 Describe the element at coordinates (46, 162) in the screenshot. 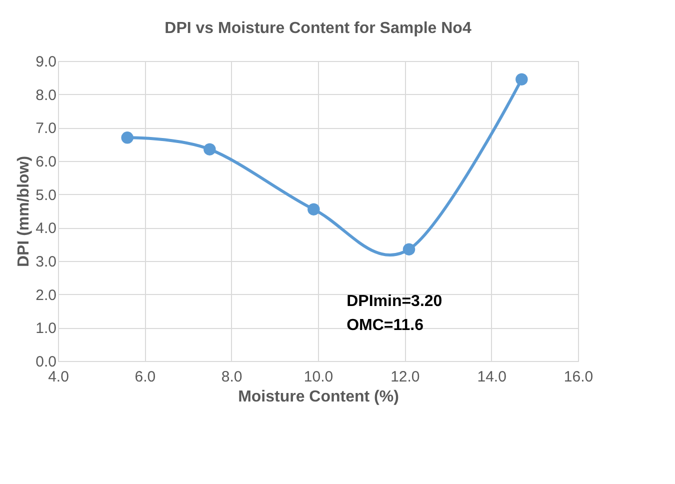

I see `y-tick-label: 6.0` at that location.